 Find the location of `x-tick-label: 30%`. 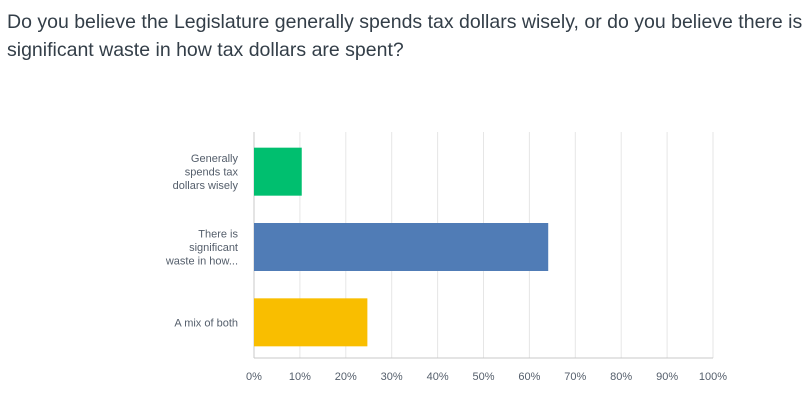

x-tick-label: 30% is located at coordinates (392, 377).